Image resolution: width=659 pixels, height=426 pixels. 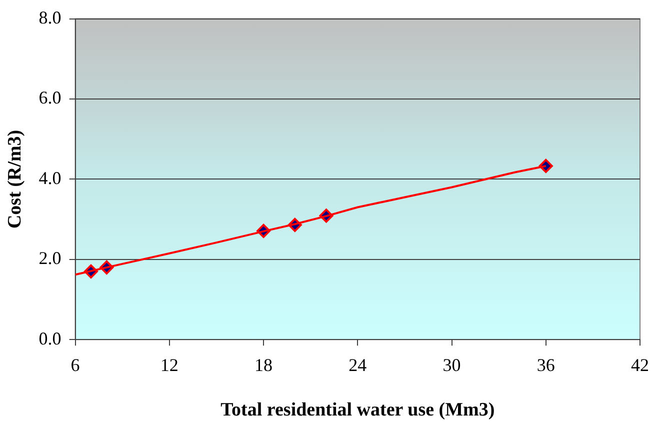 I want to click on y-tick-label: 6.0, so click(x=50, y=98).